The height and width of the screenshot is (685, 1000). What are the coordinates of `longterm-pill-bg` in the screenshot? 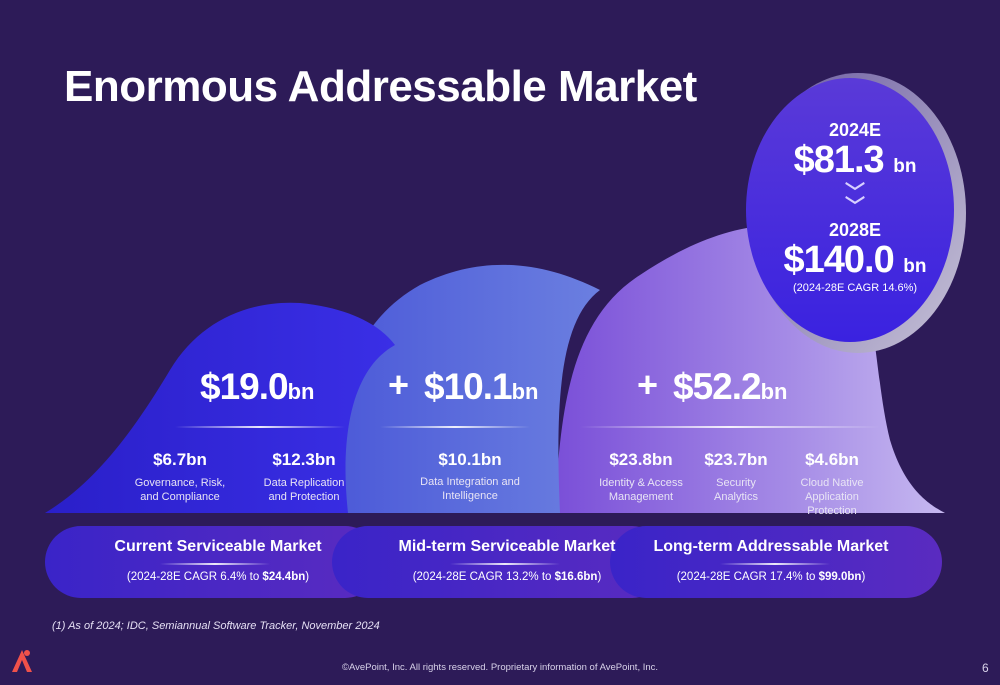 It's located at (776, 562).